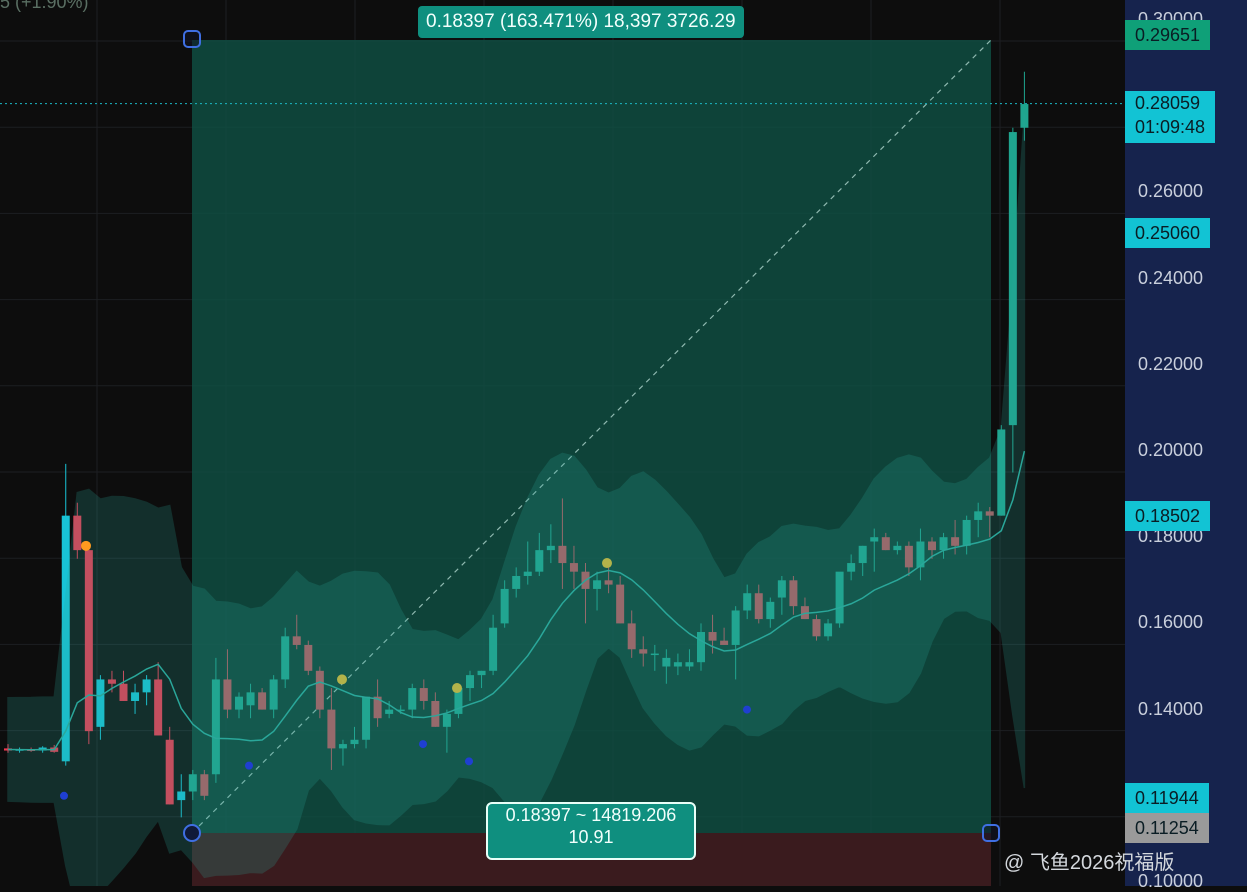 The image size is (1247, 892). I want to click on price-axis, so click(1186, 443).